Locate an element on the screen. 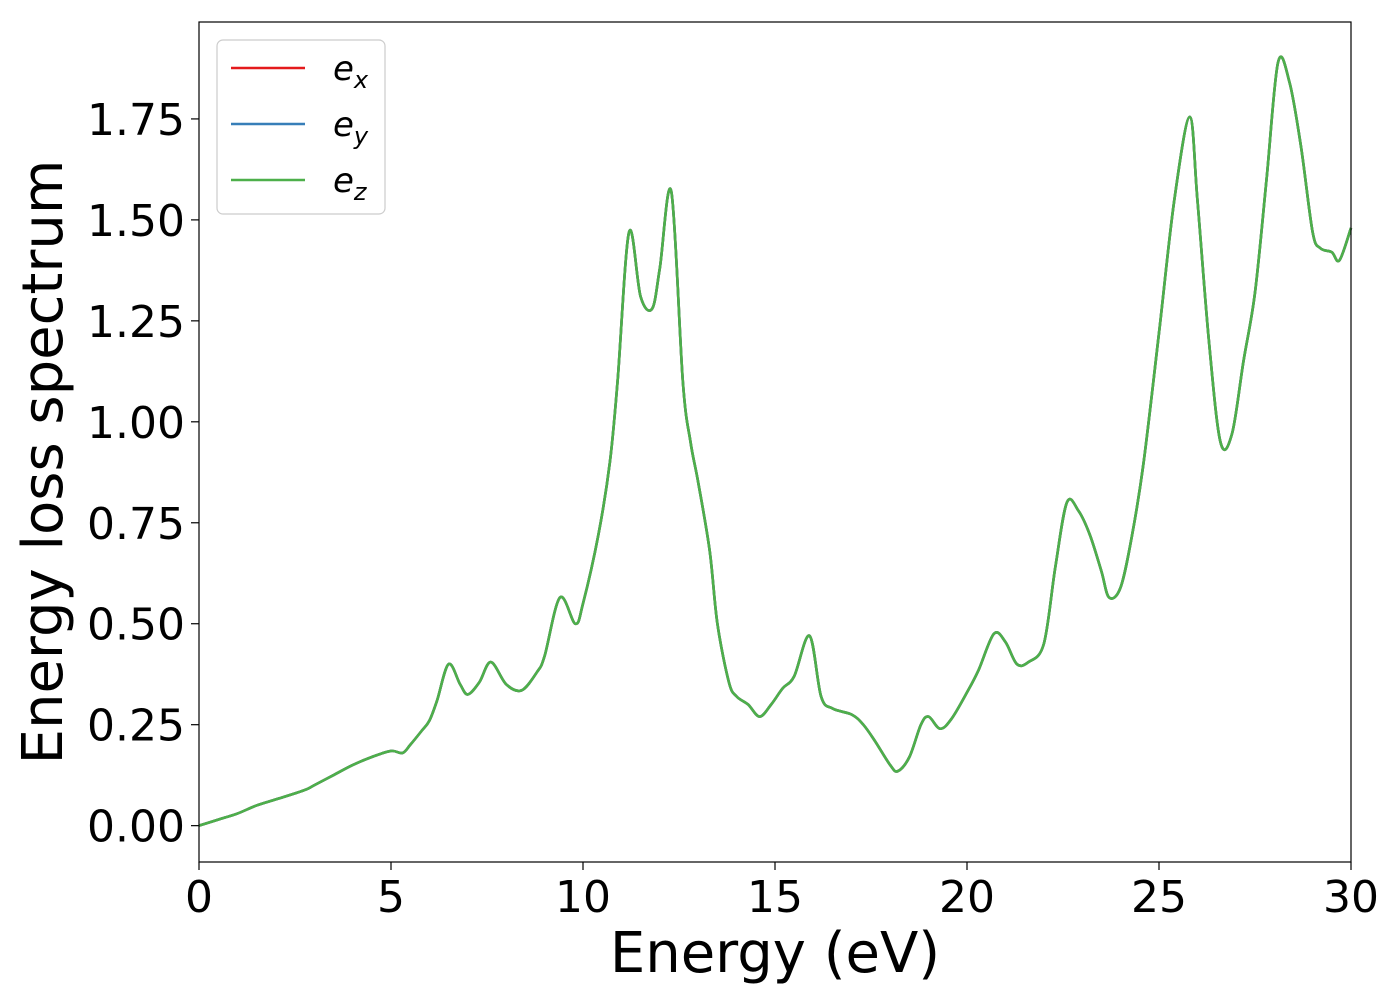  y-axis-ticks: 0.00 0.25 0.50 0.75 1.00 1.25 1.50 1.75 is located at coordinates (143, 474).